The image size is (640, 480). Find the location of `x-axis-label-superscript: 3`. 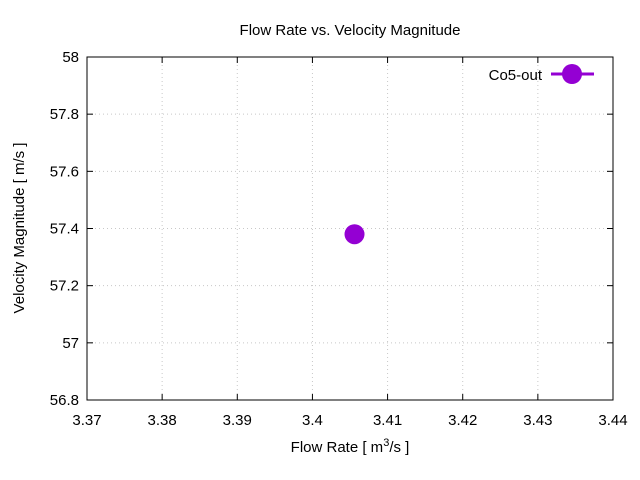

x-axis-label-superscript: 3 is located at coordinates (386, 443).